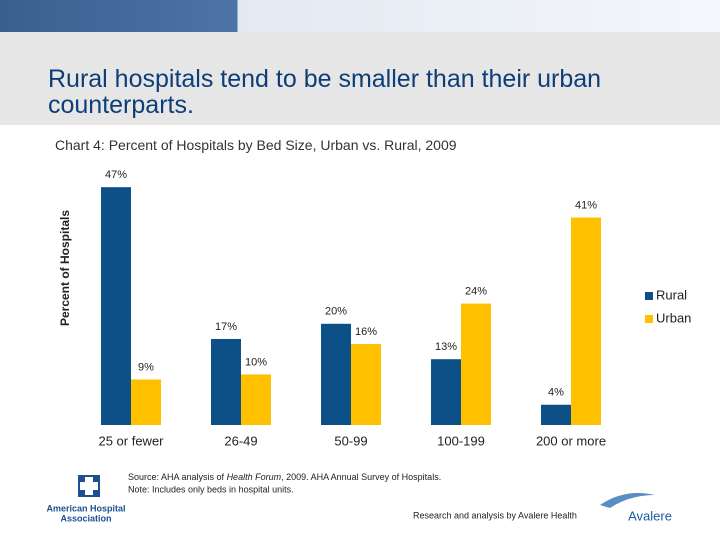 This screenshot has height=540, width=720. What do you see at coordinates (240, 440) in the screenshot?
I see `x-tick-label: 26-49` at bounding box center [240, 440].